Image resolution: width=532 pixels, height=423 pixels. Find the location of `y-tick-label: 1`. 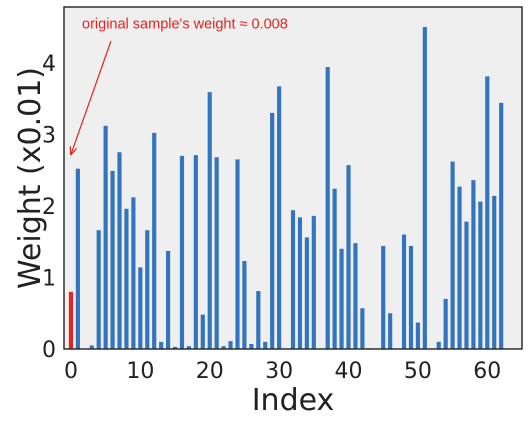

y-tick-label: 1 is located at coordinates (49, 278).